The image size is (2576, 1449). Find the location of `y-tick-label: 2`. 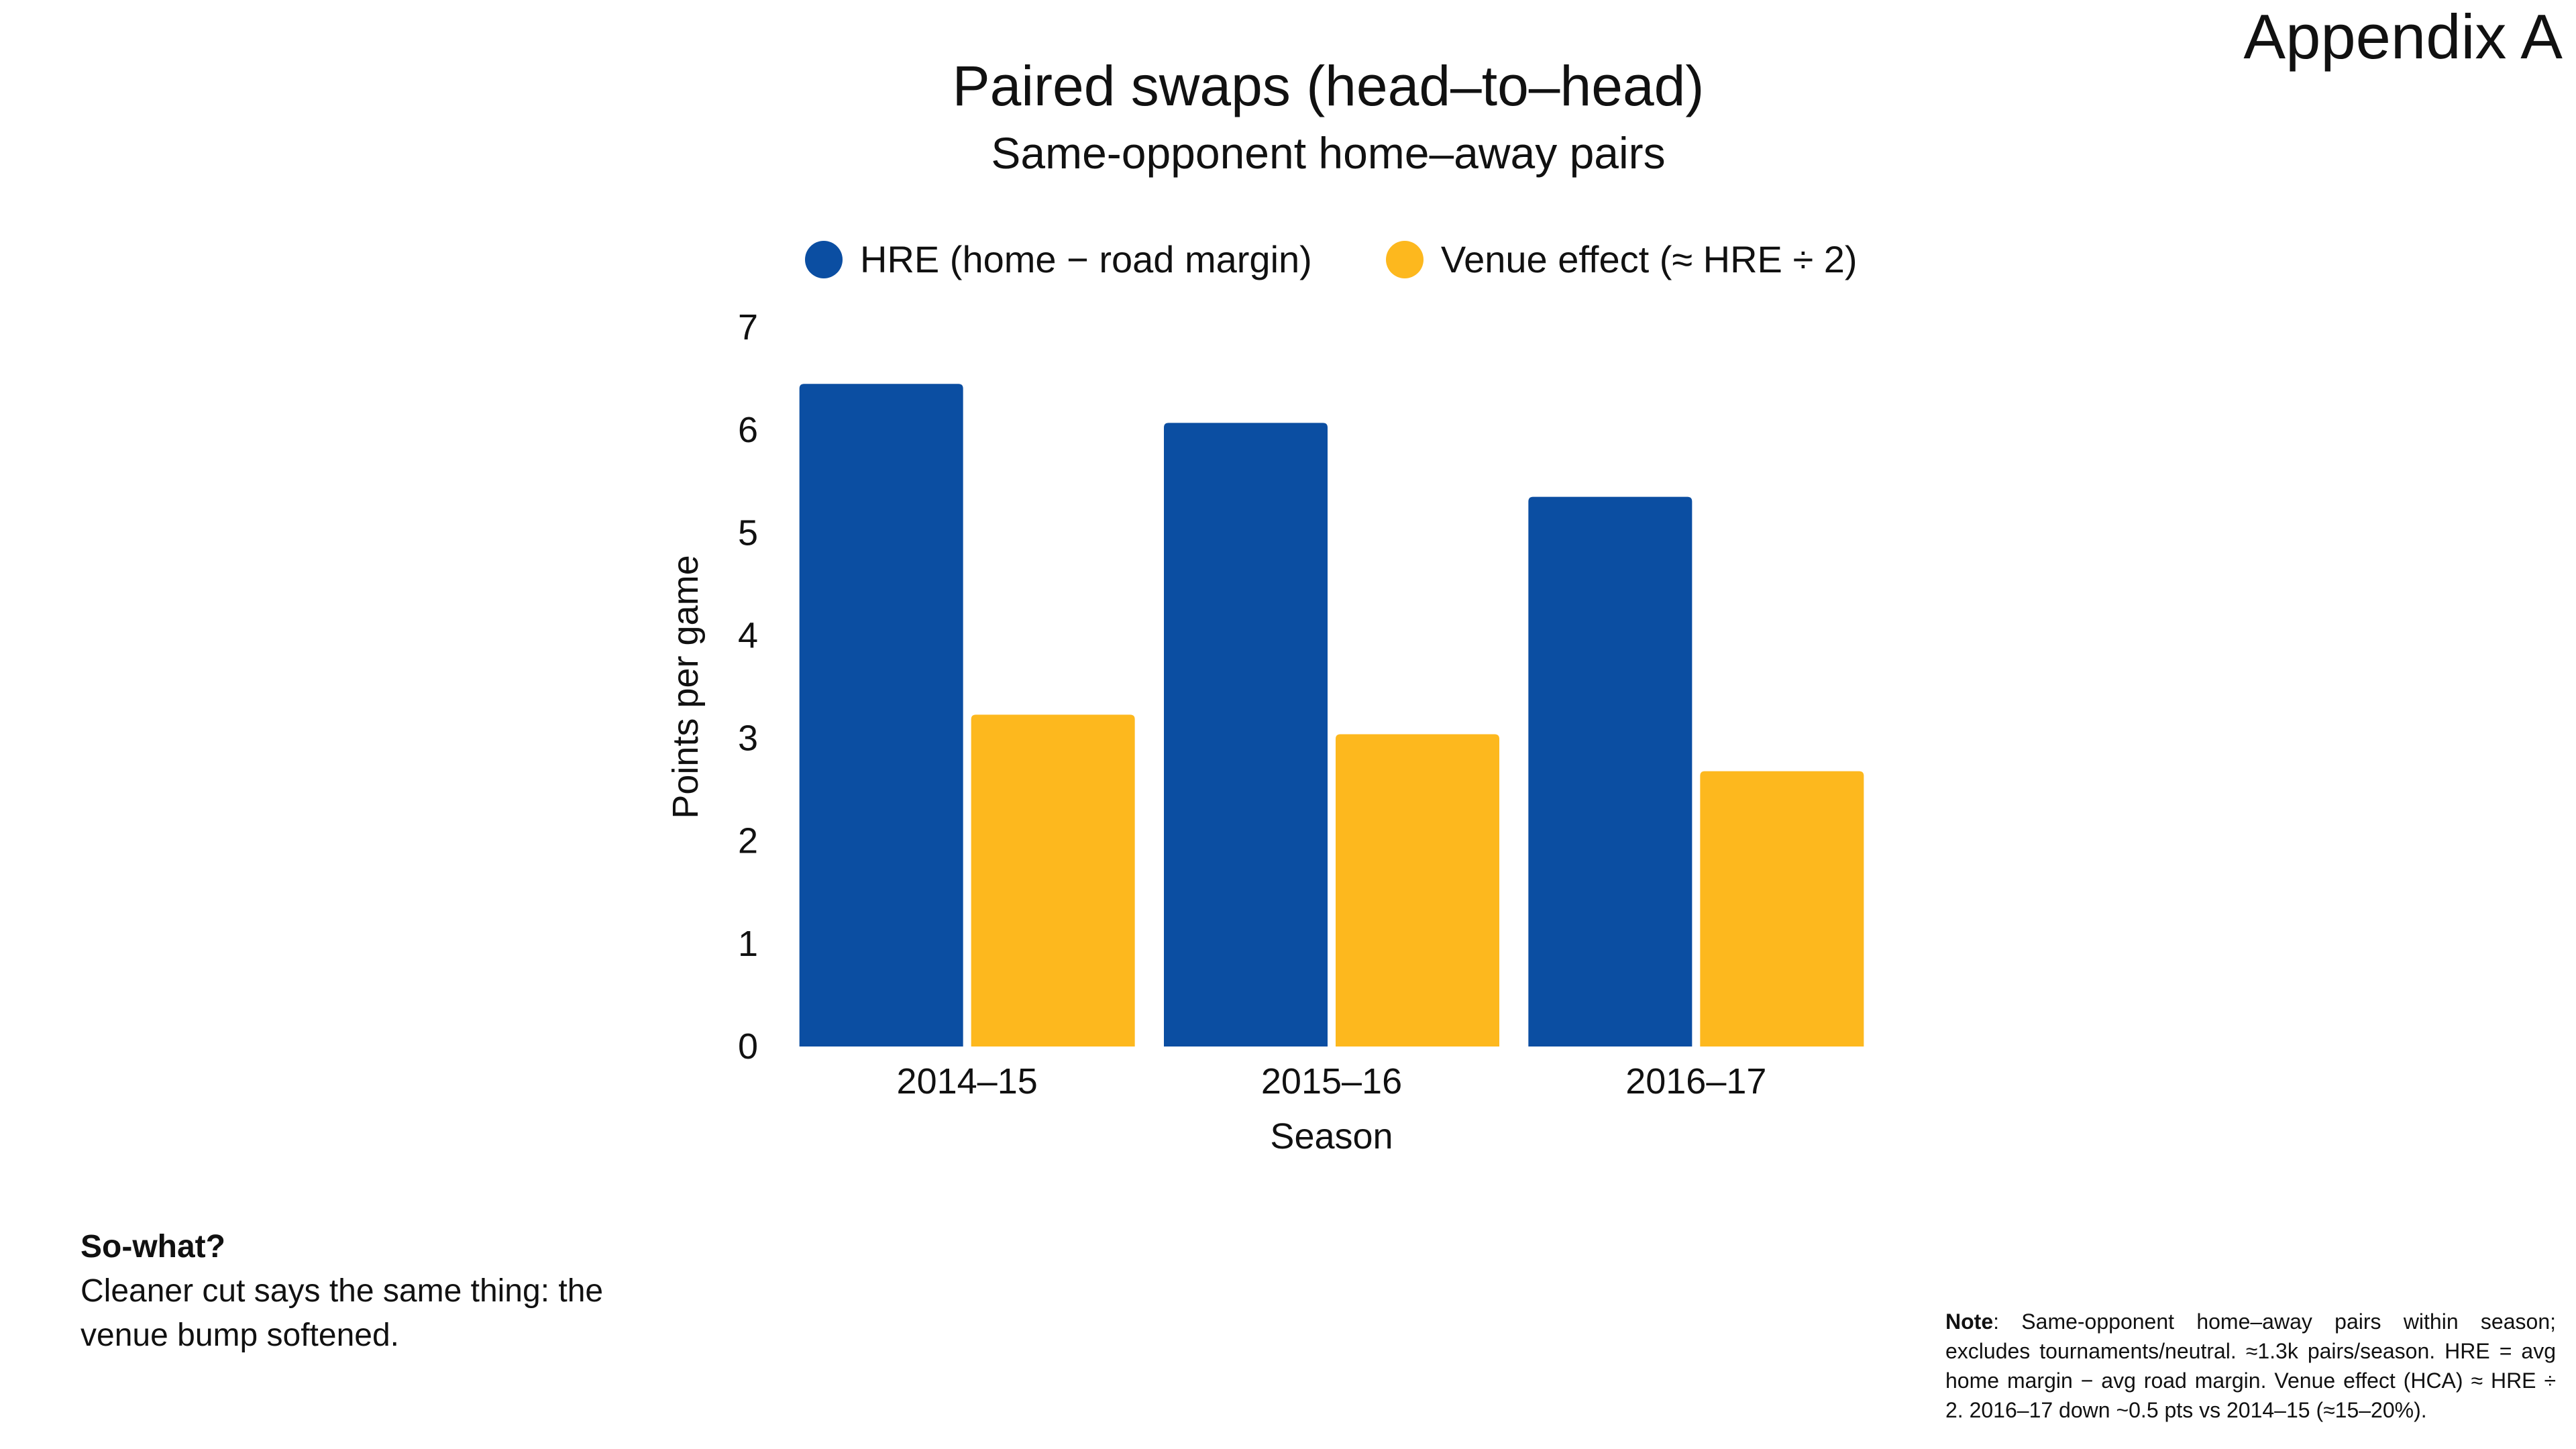

y-tick-label: 2 is located at coordinates (748, 841).